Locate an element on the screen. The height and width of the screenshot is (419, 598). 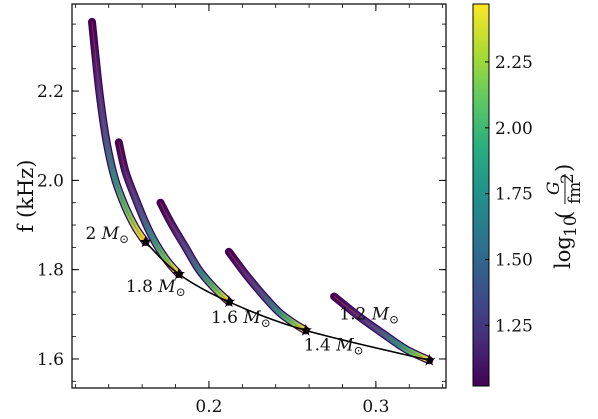
x-tick-label-1: 0.3 is located at coordinates (375, 407).